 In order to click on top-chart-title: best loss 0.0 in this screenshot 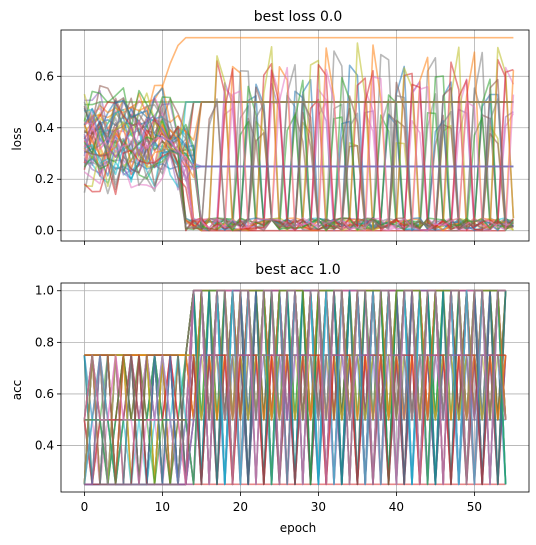, I will do `click(298, 17)`.